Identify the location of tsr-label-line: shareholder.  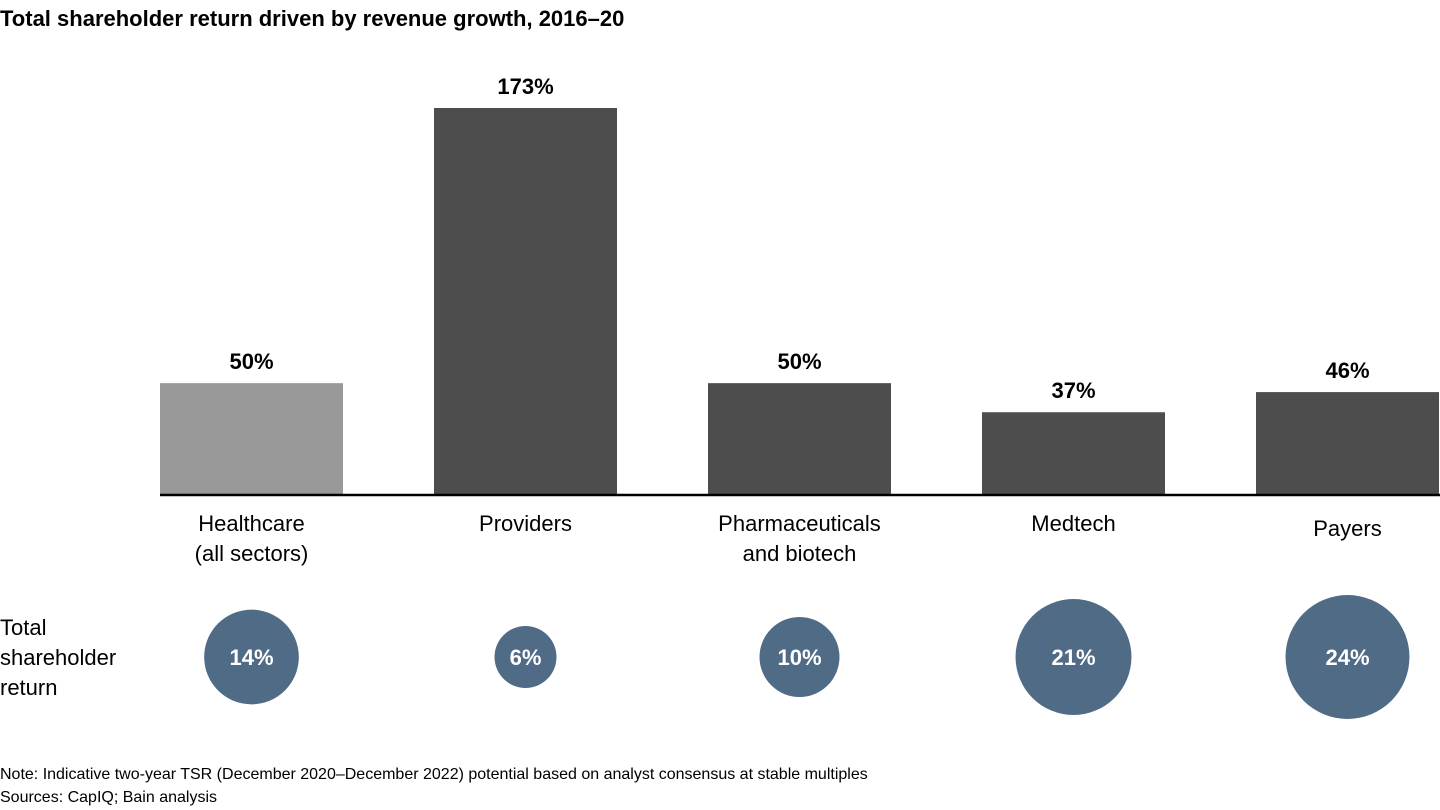
(58, 657).